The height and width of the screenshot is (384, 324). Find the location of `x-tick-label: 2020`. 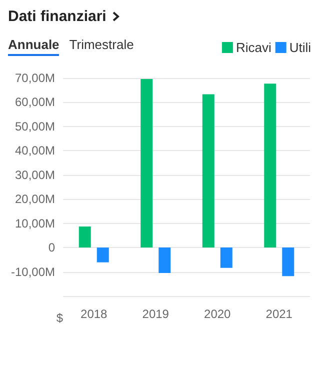

x-tick-label: 2020 is located at coordinates (218, 314).